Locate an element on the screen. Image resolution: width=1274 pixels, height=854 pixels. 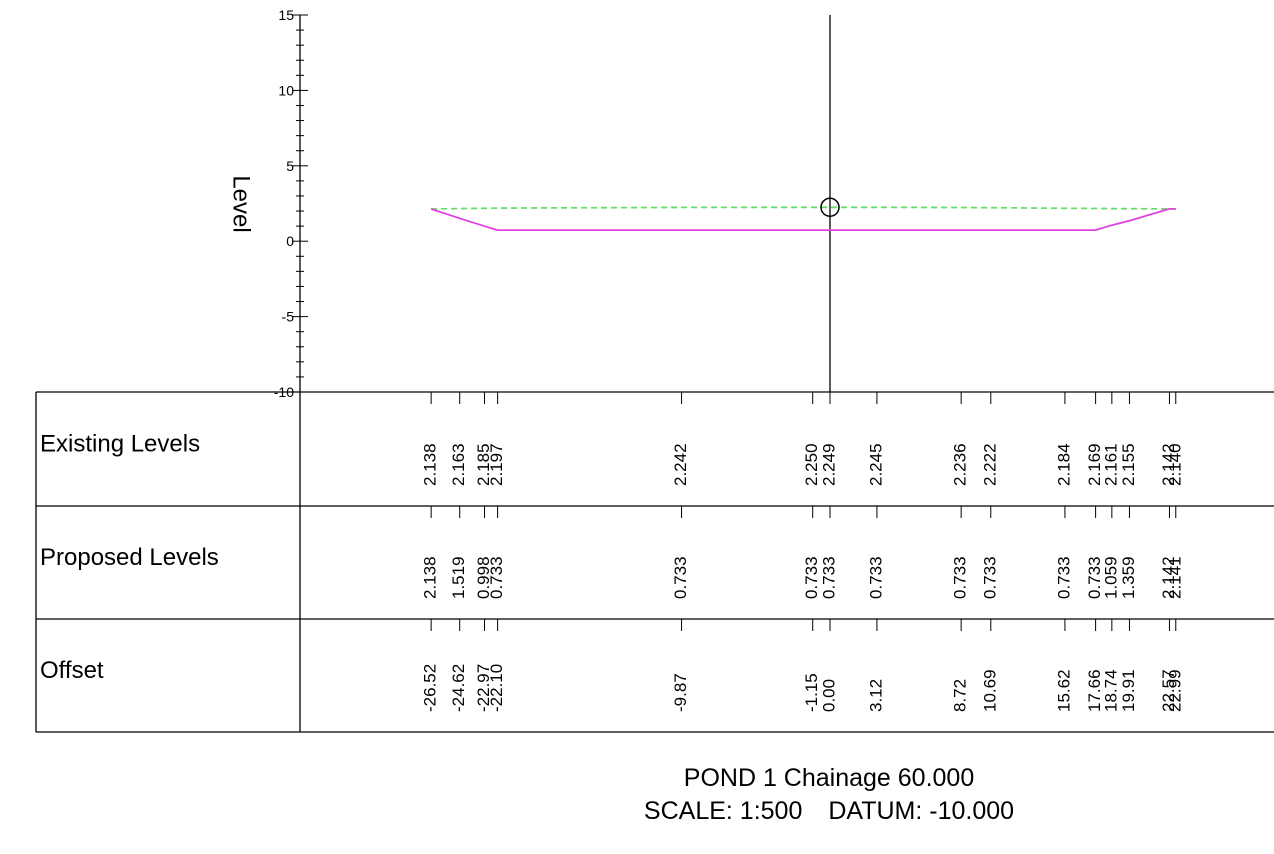
table-value: 8.72 is located at coordinates (960, 695).